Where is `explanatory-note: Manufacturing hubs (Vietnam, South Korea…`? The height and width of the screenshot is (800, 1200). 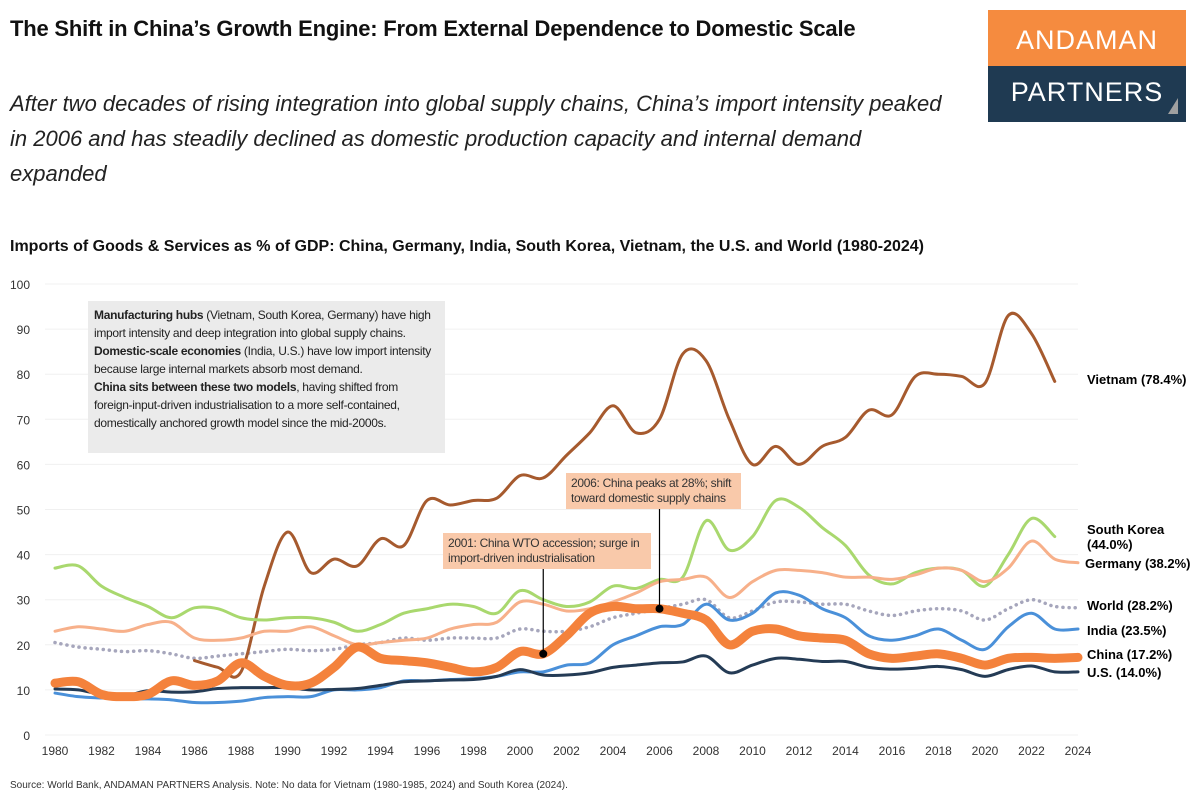
explanatory-note: Manufacturing hubs (Vietnam, South Korea… is located at coordinates (266, 377).